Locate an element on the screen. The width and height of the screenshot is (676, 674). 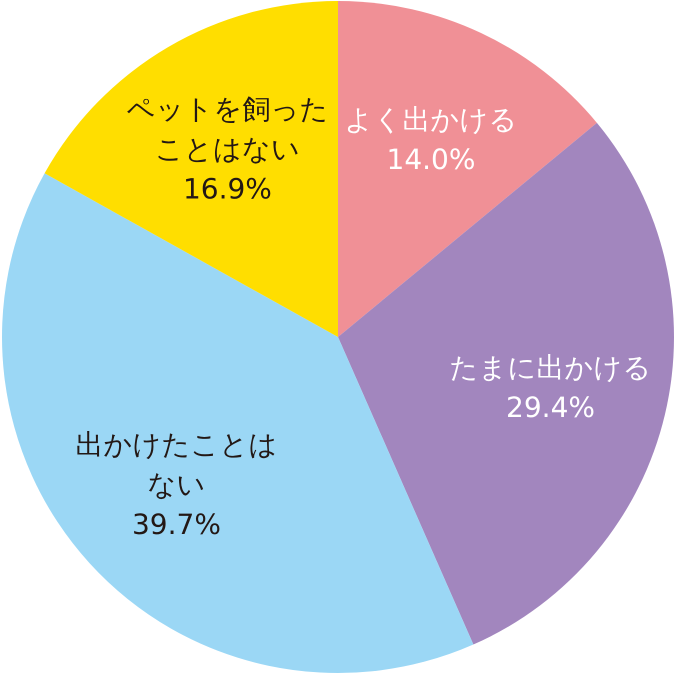
slice-label: ペットを飼ったことはない is located at coordinates (227, 129).